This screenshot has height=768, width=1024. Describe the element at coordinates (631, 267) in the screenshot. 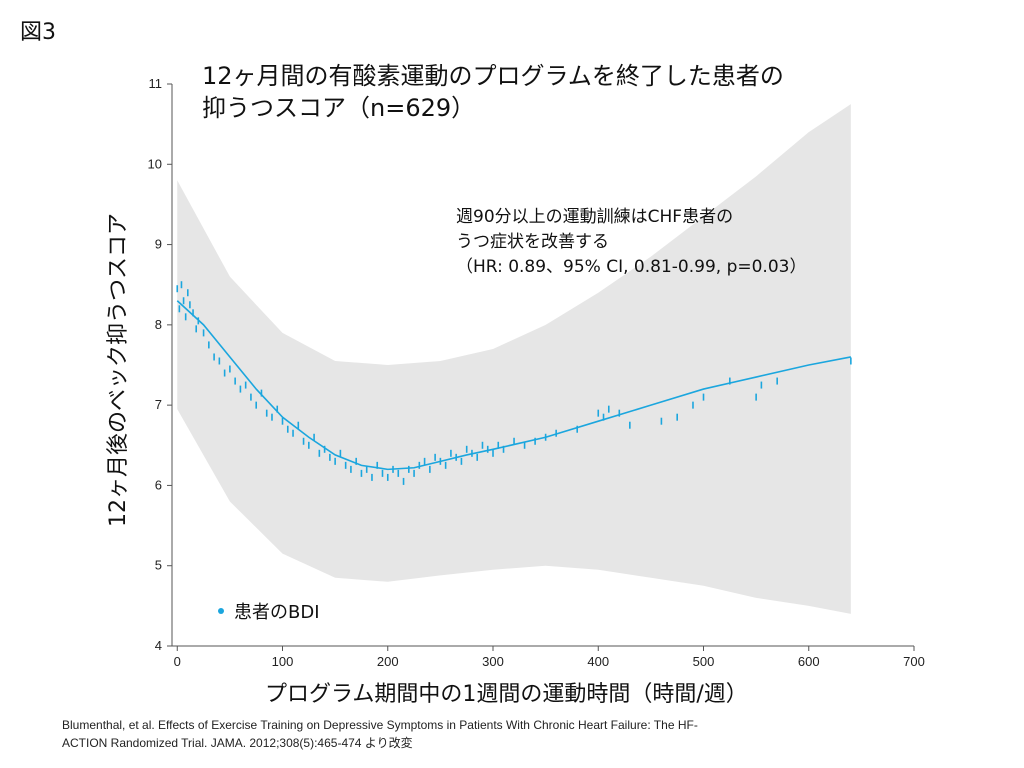

I see `annotation-line-3: （HR: 0.89、95% CI, 0.81-0.99, p=0.03）` at that location.